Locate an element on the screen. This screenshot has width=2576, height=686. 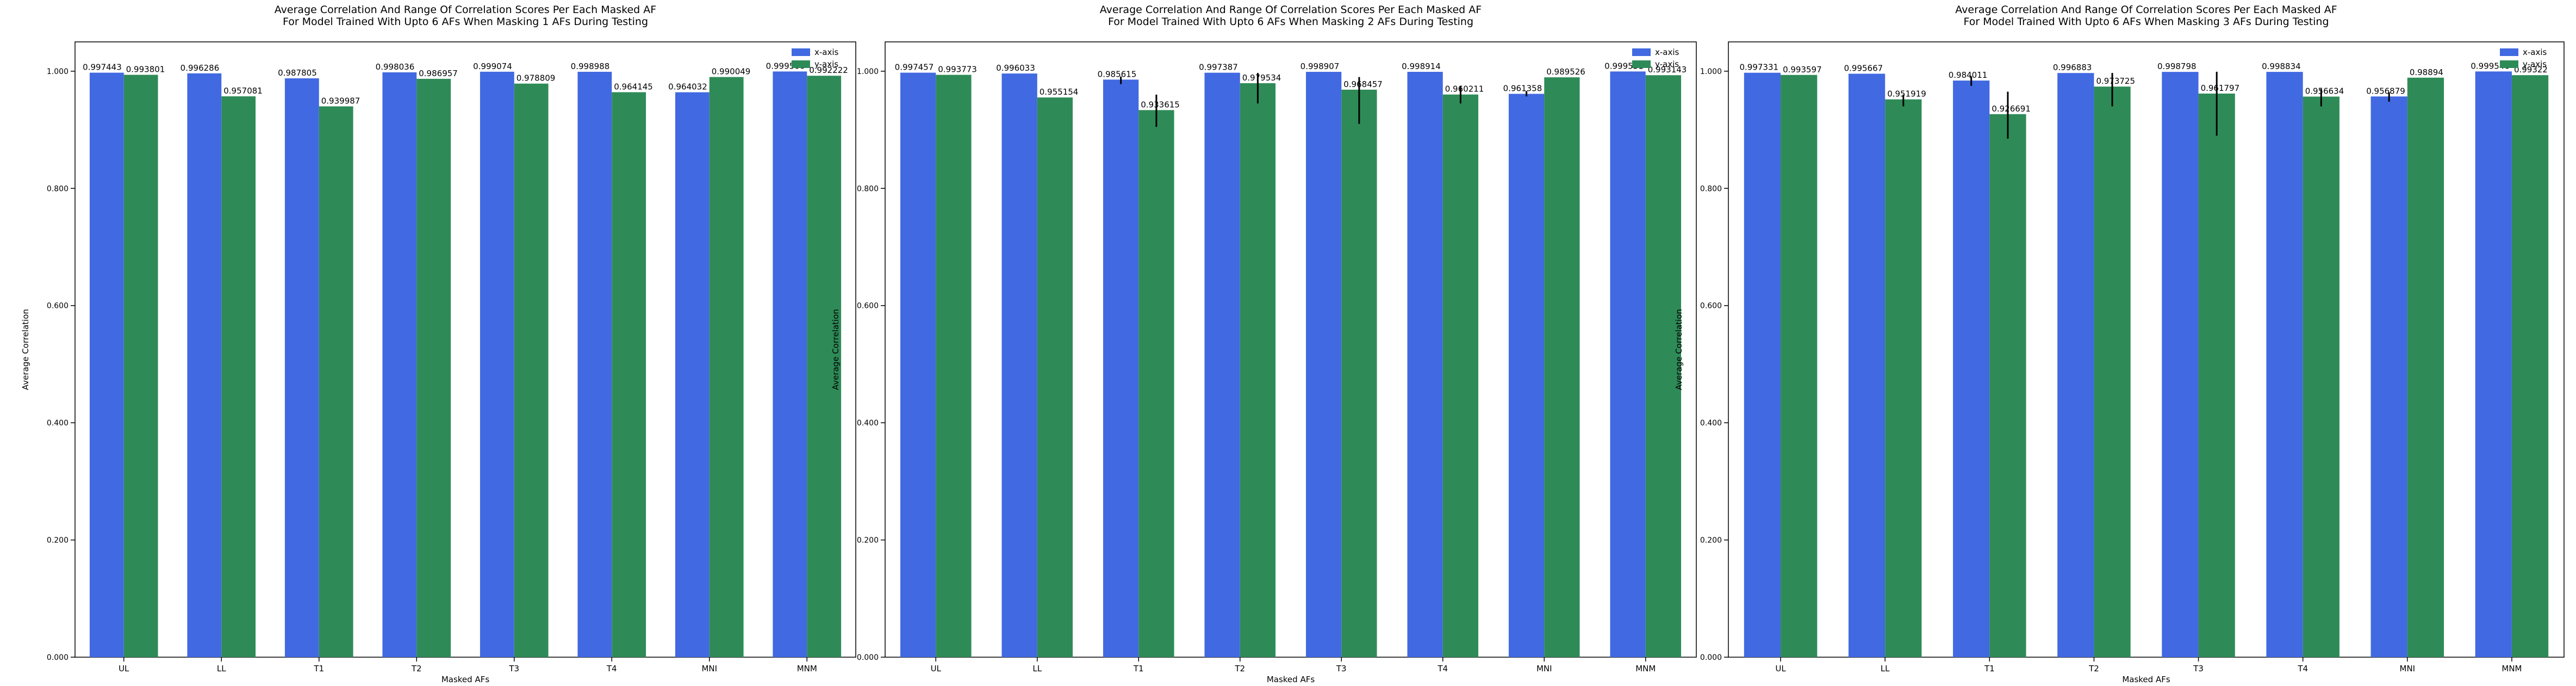
data-label: 0.956634 is located at coordinates (2324, 91).